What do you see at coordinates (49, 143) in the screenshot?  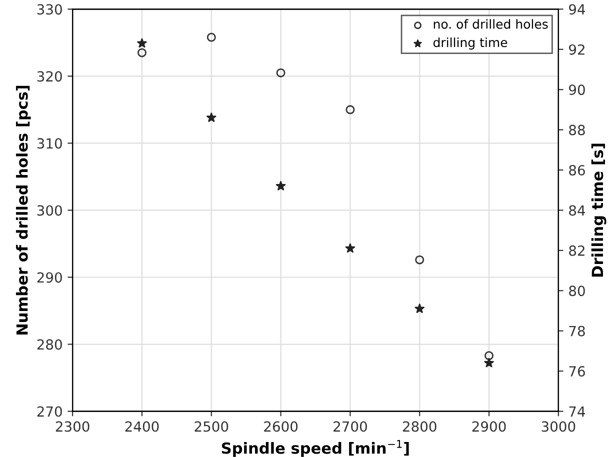 I see `y-tick-label: 310` at bounding box center [49, 143].